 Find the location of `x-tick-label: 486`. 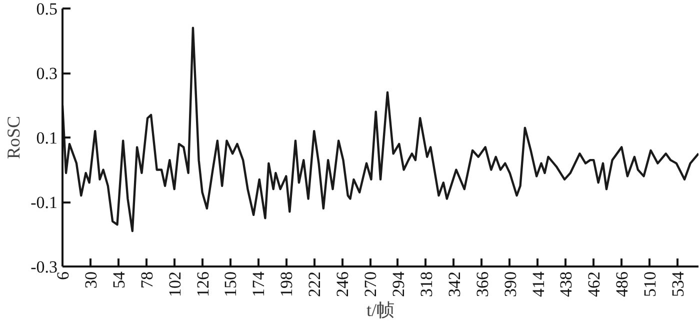

x-tick-label: 486 is located at coordinates (622, 284).